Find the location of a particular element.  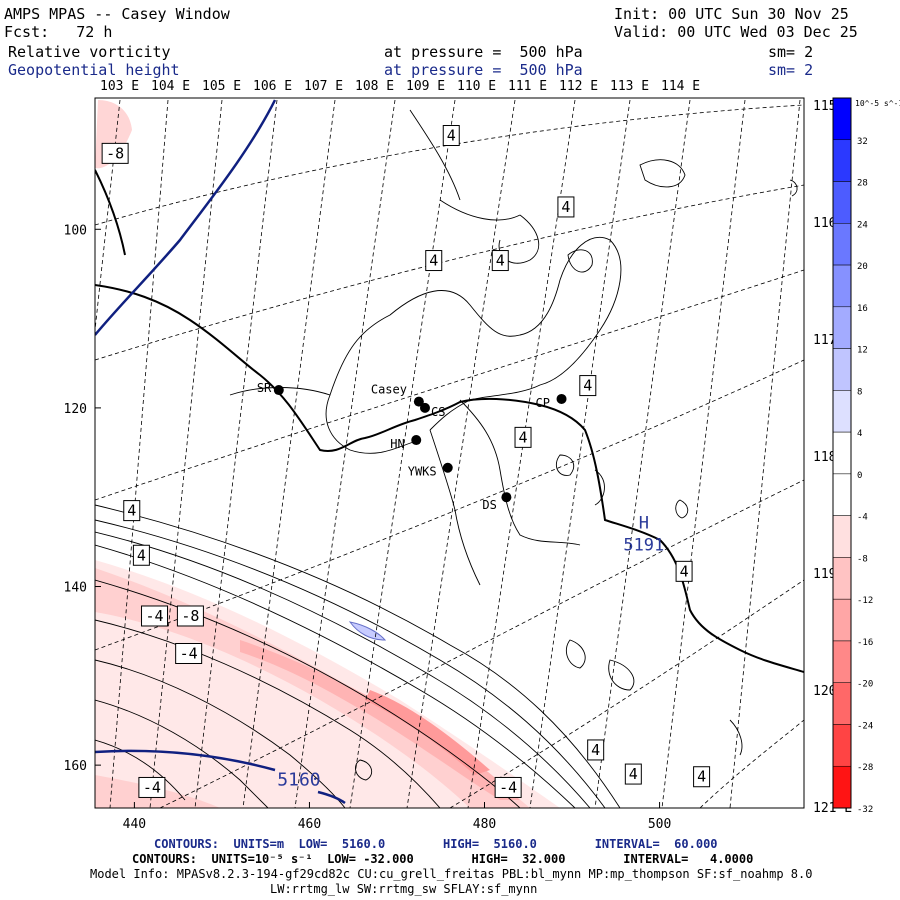

top-lon-label: 105 E is located at coordinates (221, 86).